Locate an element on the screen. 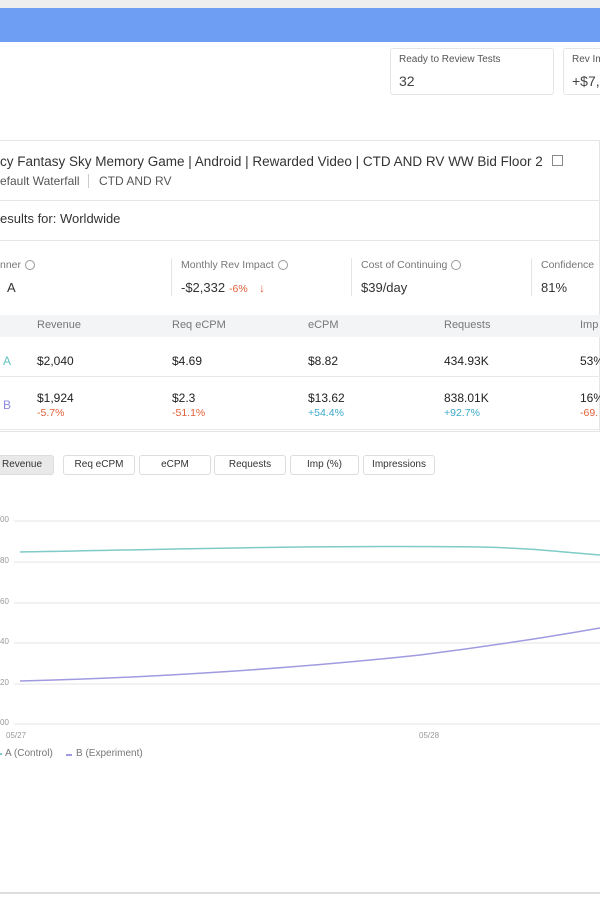  legend-label: B (Experiment) is located at coordinates (109, 753).